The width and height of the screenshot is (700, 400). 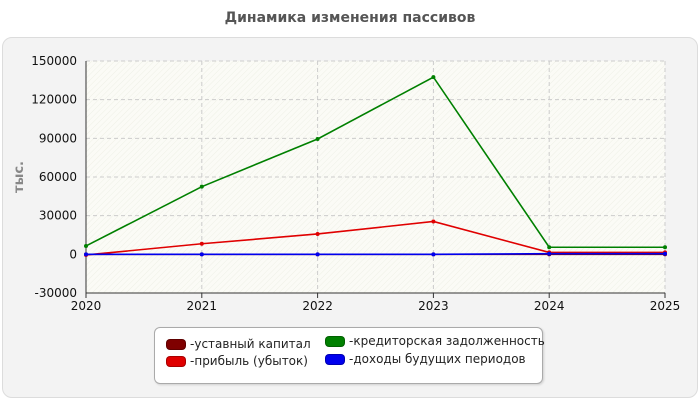 What do you see at coordinates (58, 216) in the screenshot?
I see `y-tick-label: 30000` at bounding box center [58, 216].